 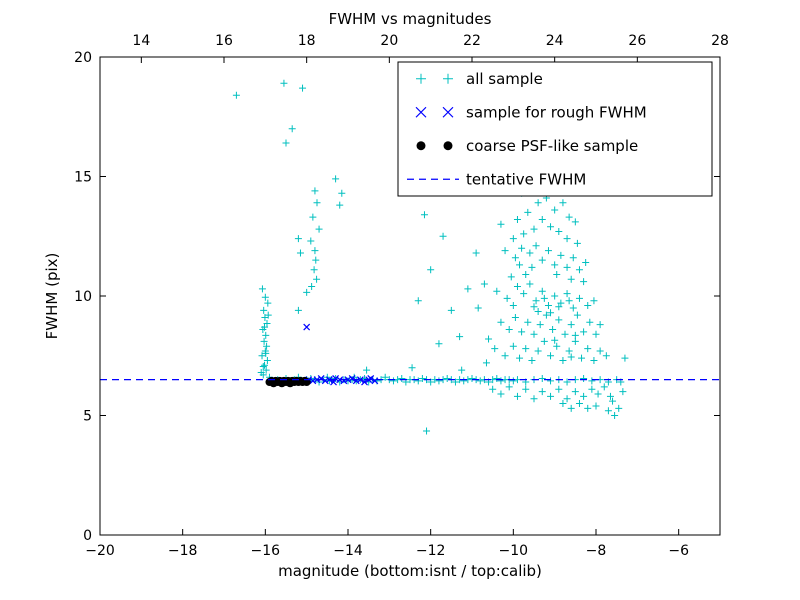 What do you see at coordinates (83, 297) in the screenshot?
I see `y-tick-label: 10` at bounding box center [83, 297].